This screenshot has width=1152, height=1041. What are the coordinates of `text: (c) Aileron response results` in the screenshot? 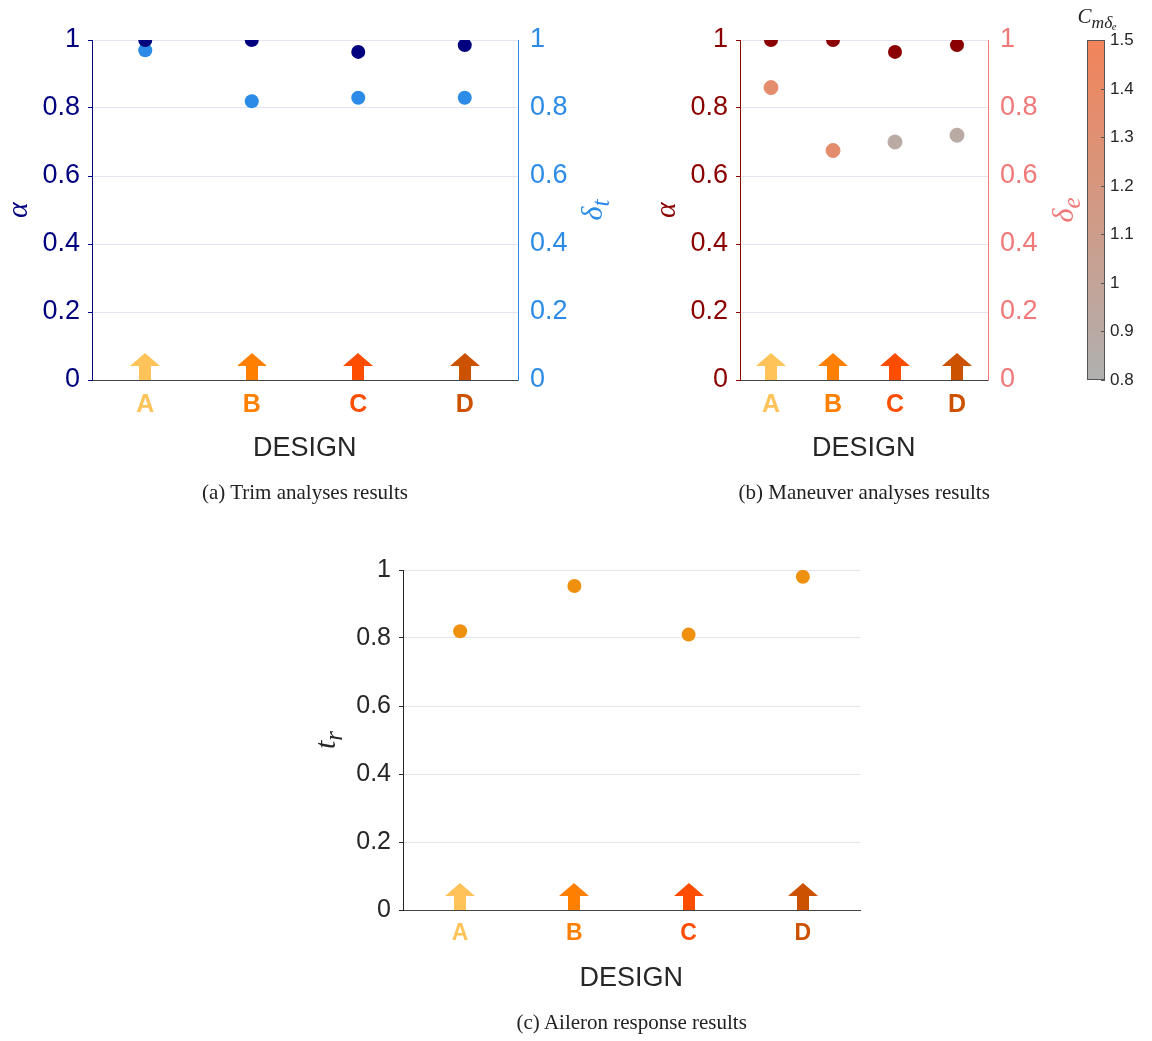 It's located at (631, 1022).